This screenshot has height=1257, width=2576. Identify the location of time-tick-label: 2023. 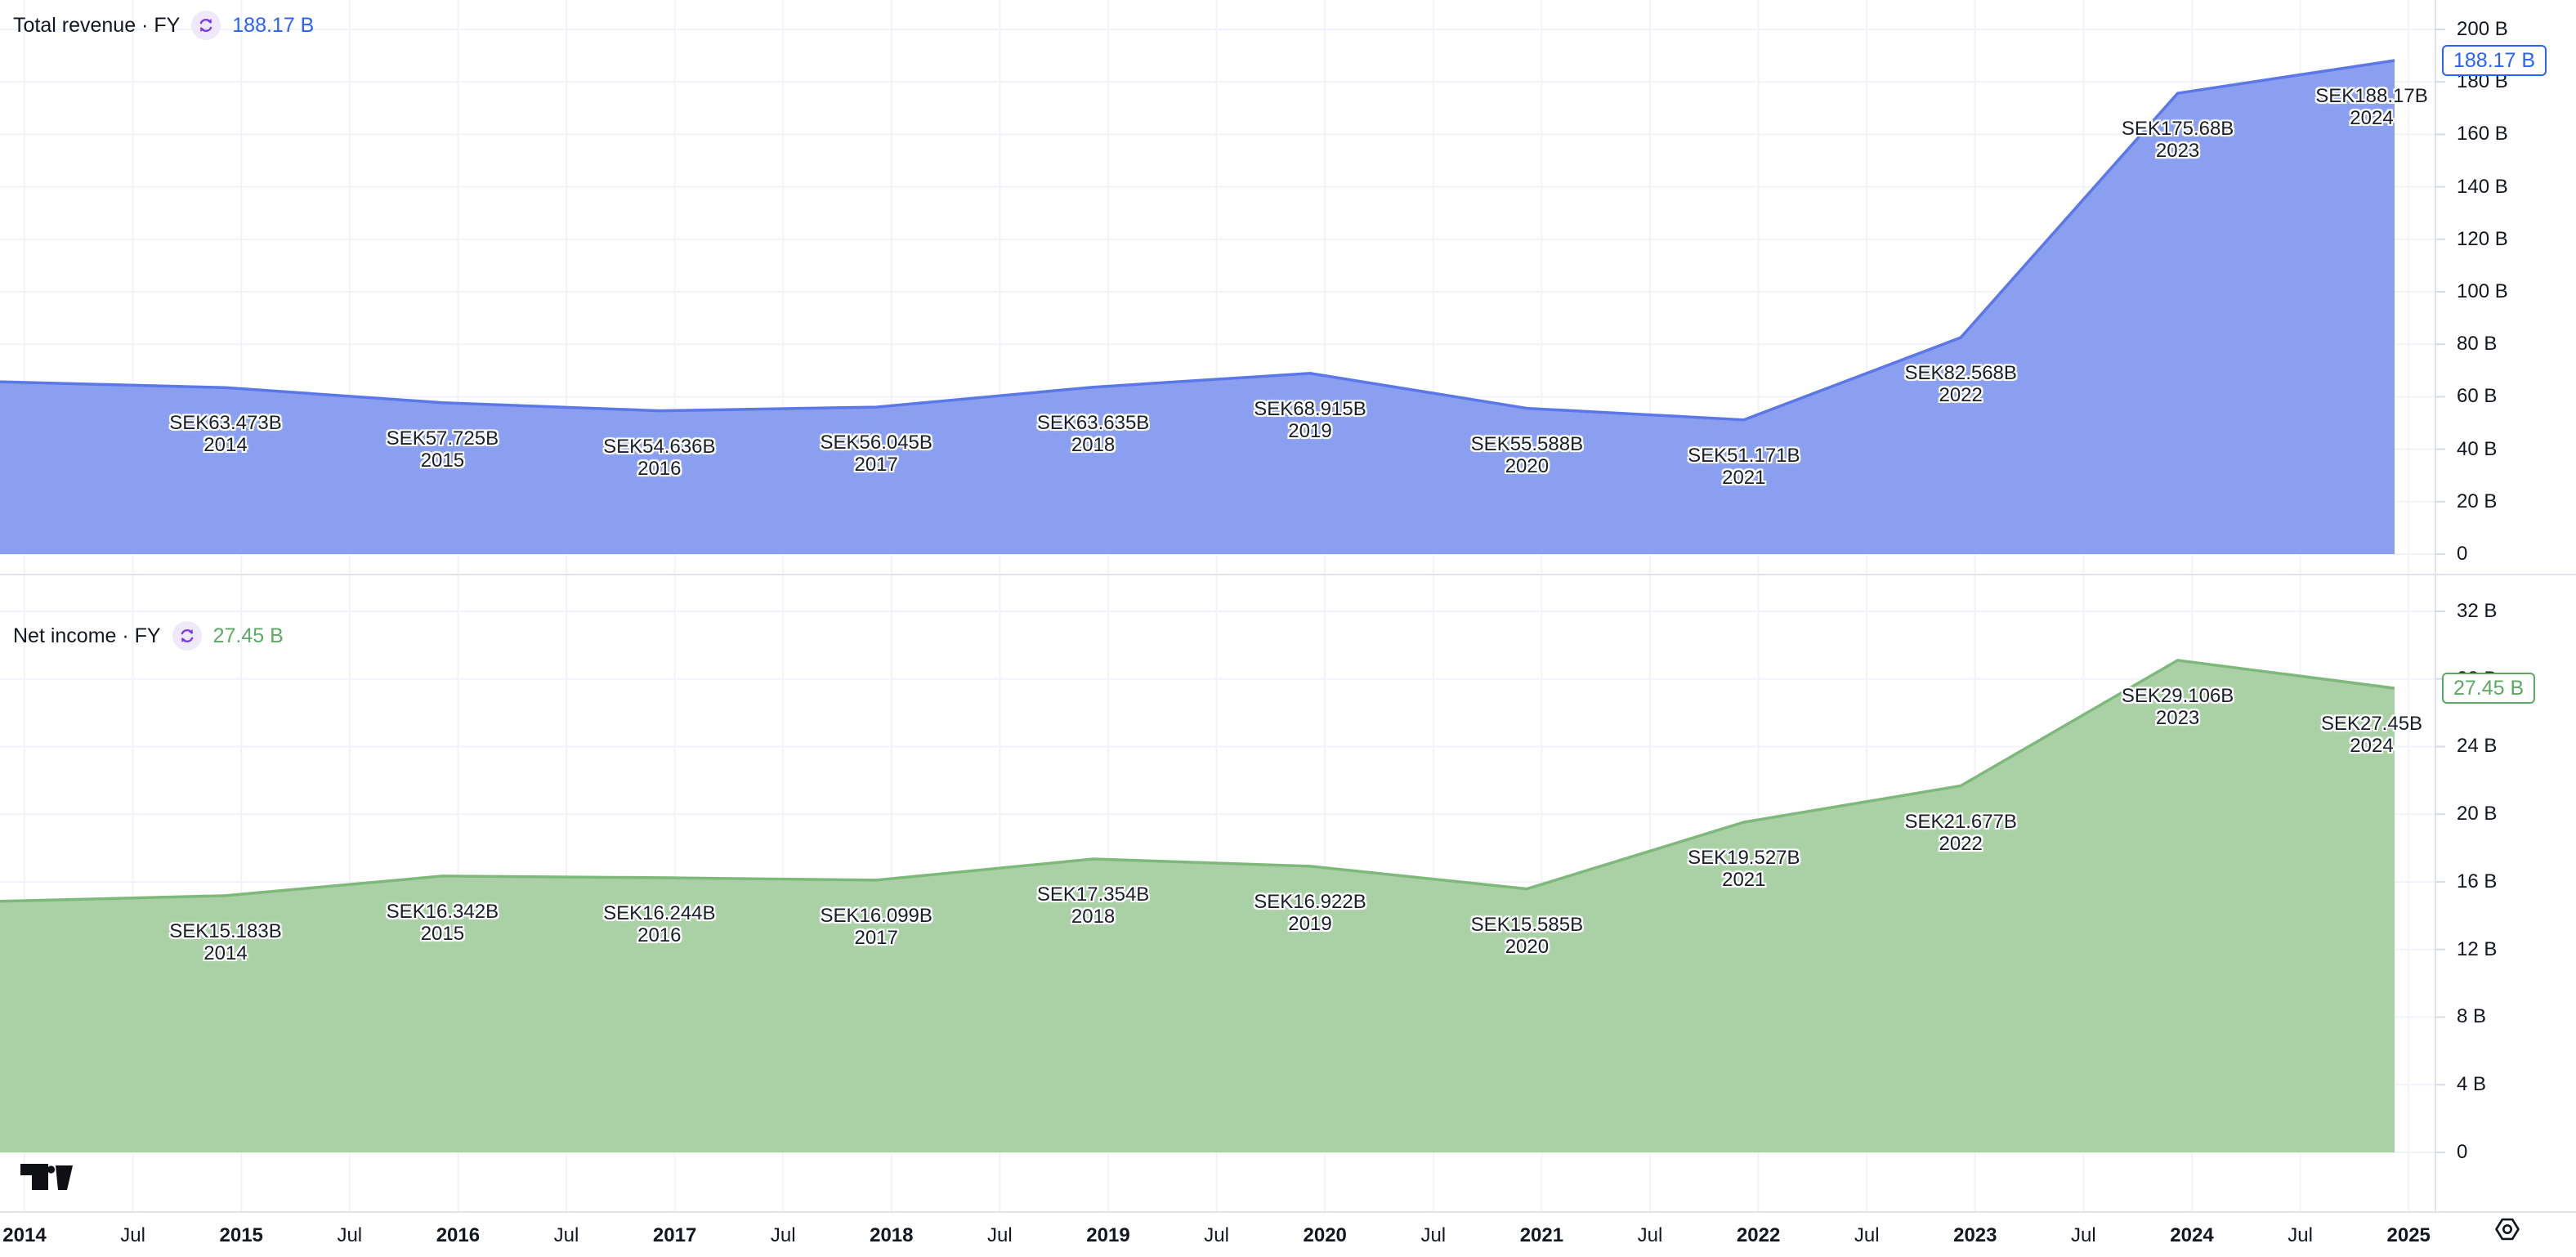
(1975, 1235).